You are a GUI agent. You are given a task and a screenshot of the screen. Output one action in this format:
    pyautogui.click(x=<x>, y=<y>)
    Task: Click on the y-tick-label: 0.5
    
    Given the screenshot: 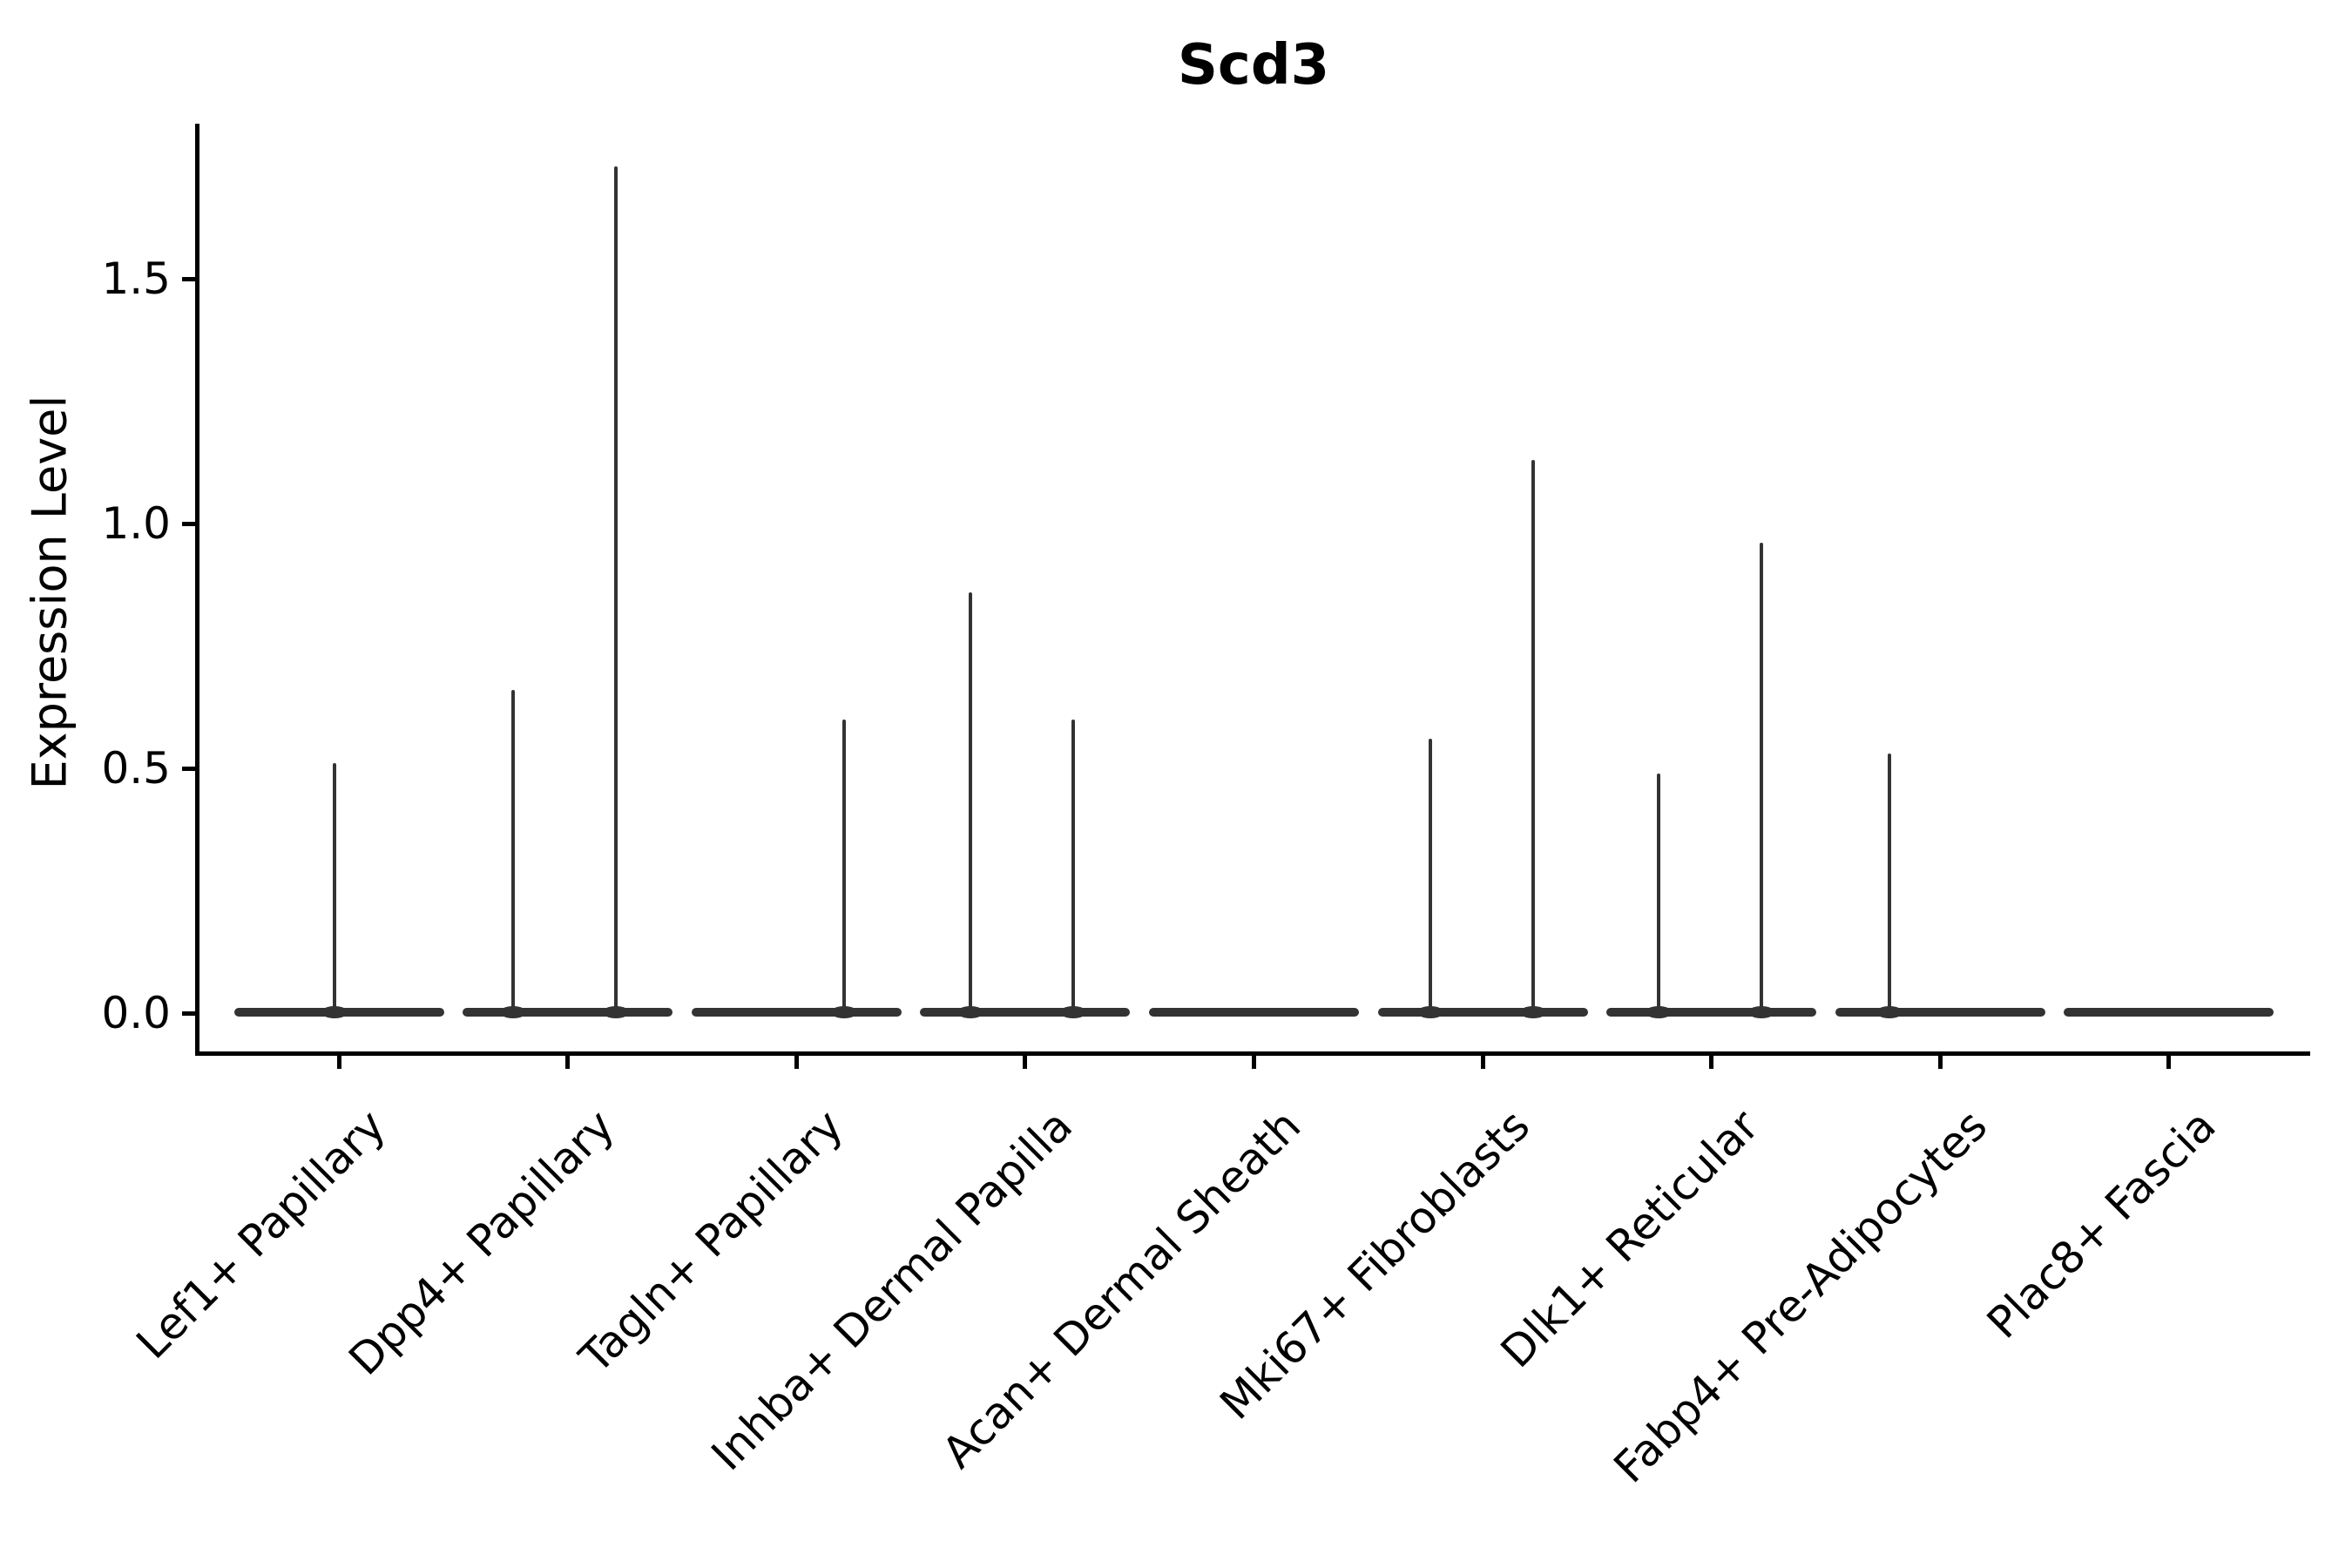 What is the action you would take?
    pyautogui.click(x=136, y=768)
    